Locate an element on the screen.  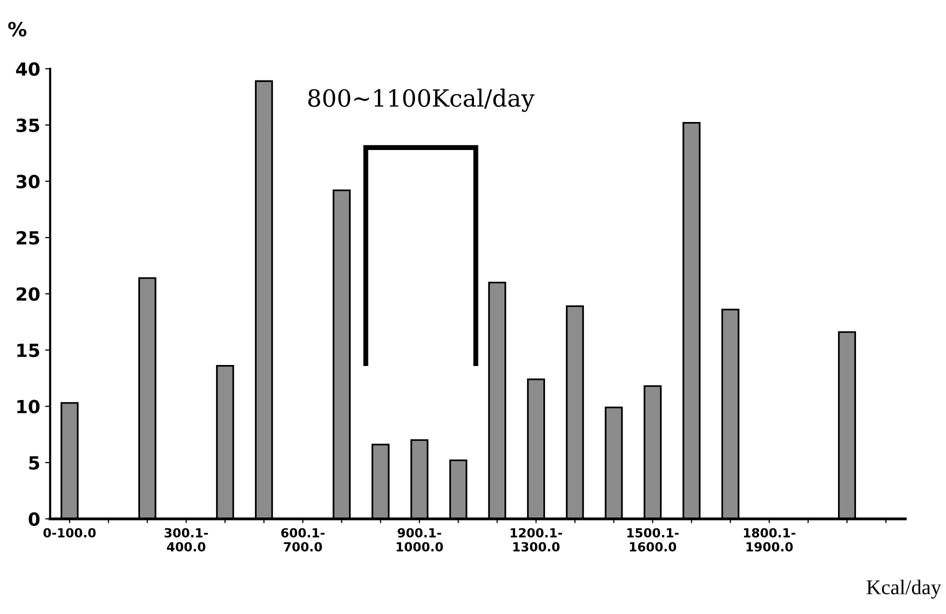
y-axis-title: % is located at coordinates (17, 29).